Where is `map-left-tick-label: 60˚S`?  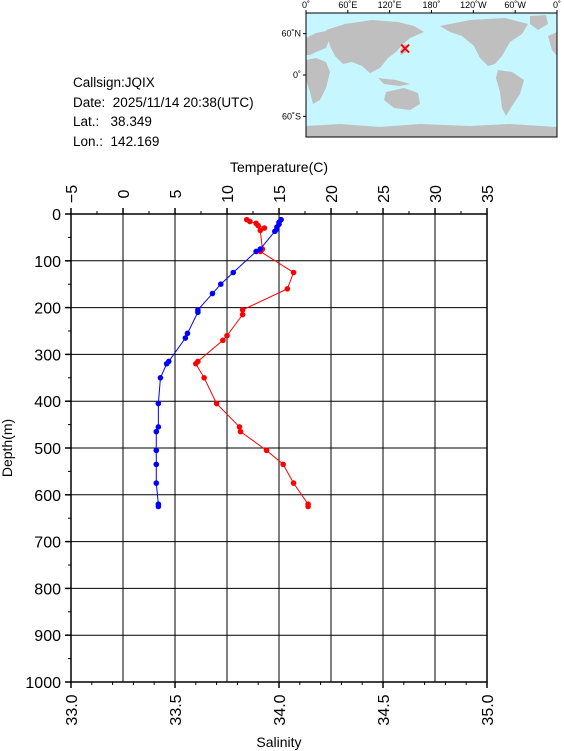 map-left-tick-label: 60˚S is located at coordinates (291, 116).